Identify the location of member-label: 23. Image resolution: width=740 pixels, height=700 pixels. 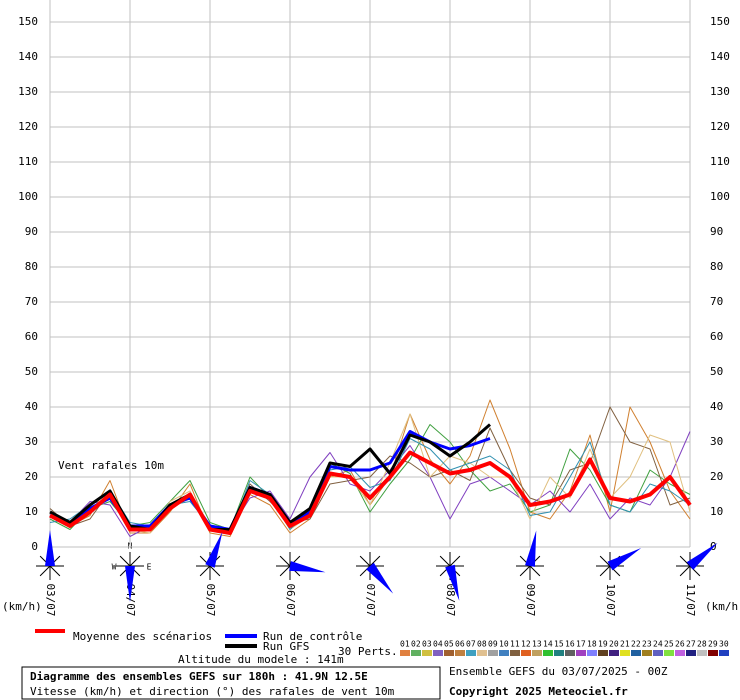
(647, 644).